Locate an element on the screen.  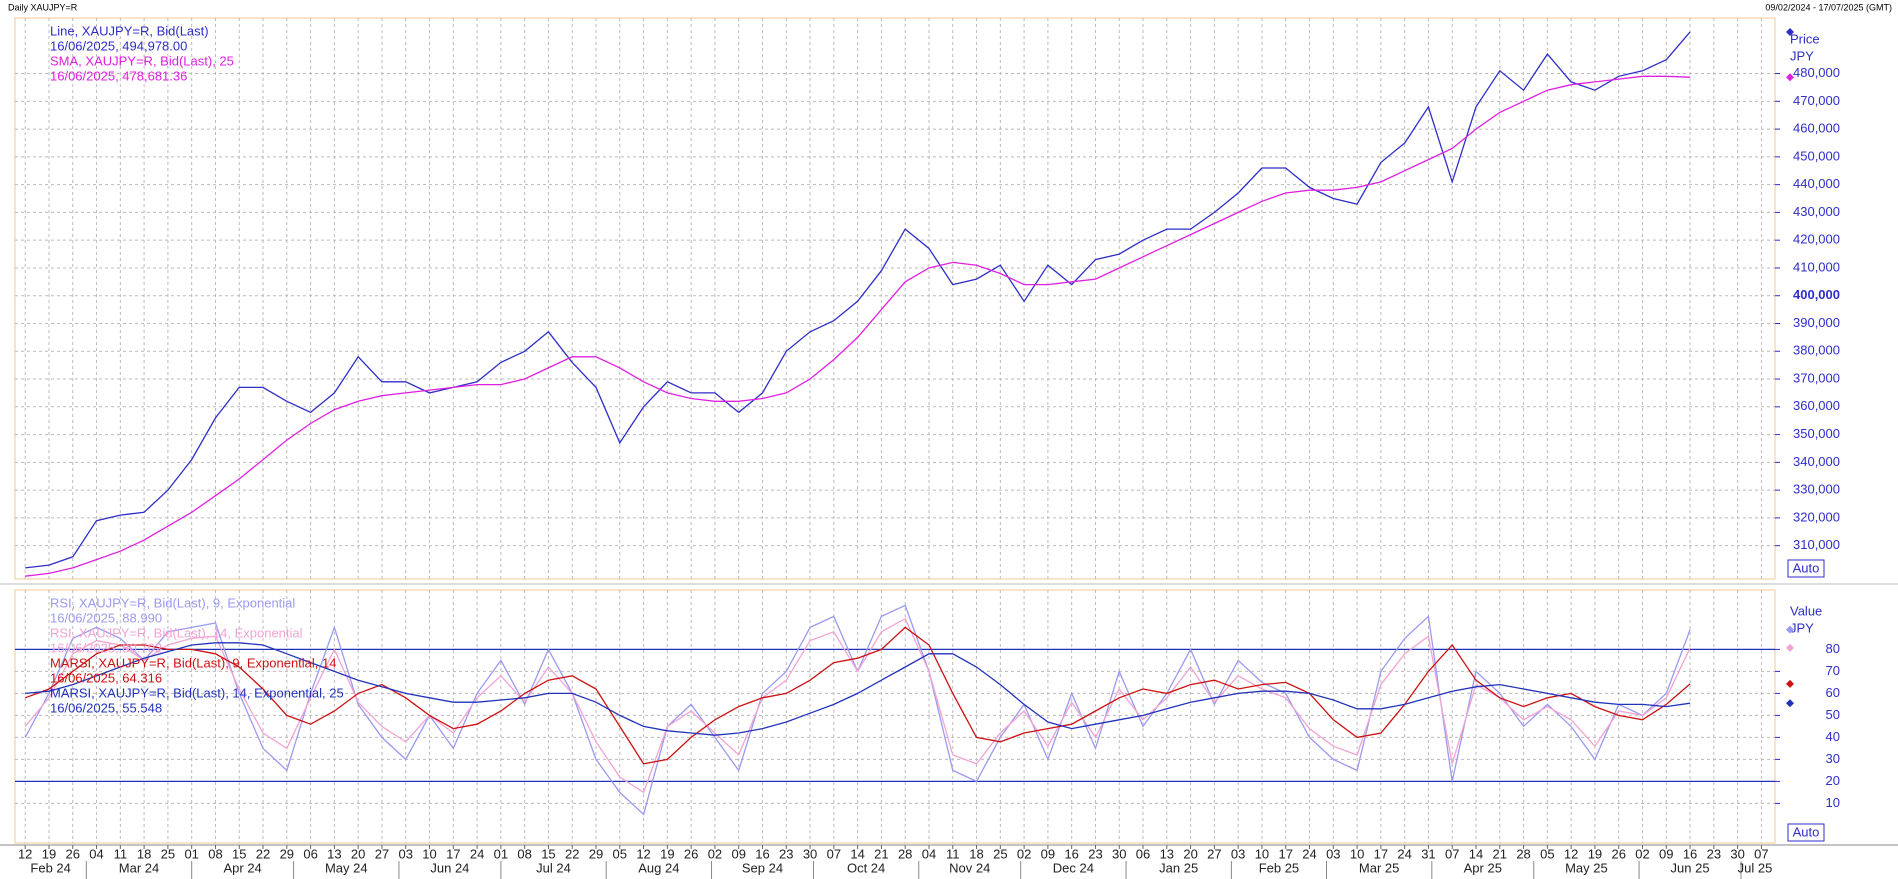
y-tick-label: 450,000 is located at coordinates (1816, 155).